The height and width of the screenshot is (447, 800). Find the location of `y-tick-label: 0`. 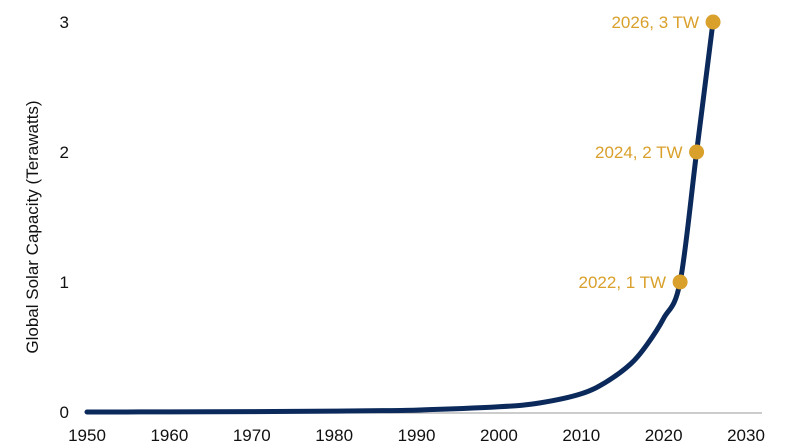

y-tick-label: 0 is located at coordinates (64, 412).